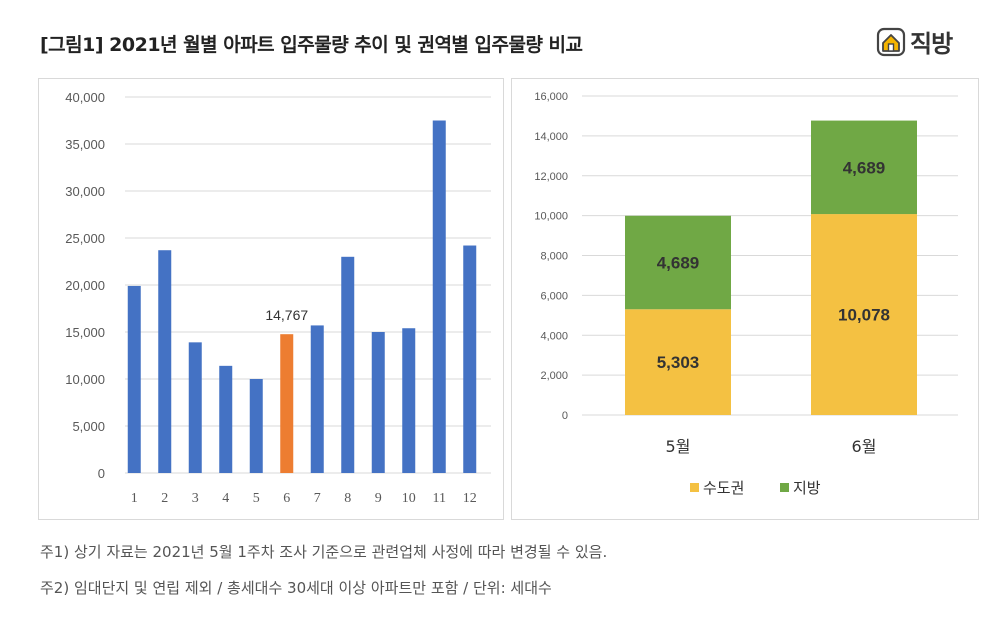 The height and width of the screenshot is (640, 999). Describe the element at coordinates (85, 238) in the screenshot. I see `y-tick-label: 25,000` at that location.